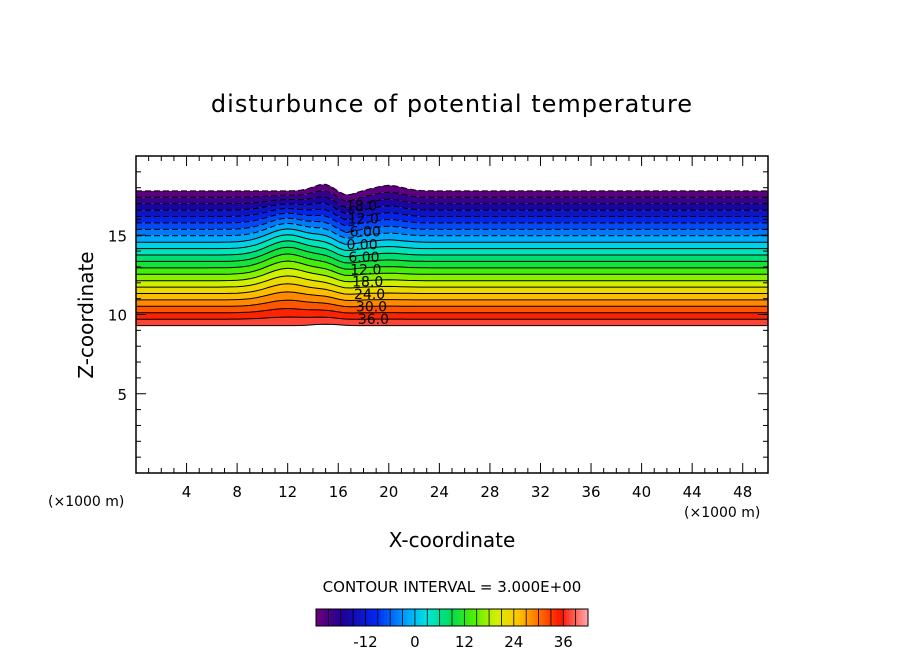  Describe the element at coordinates (122, 395) in the screenshot. I see `y-tick-label: 5` at that location.